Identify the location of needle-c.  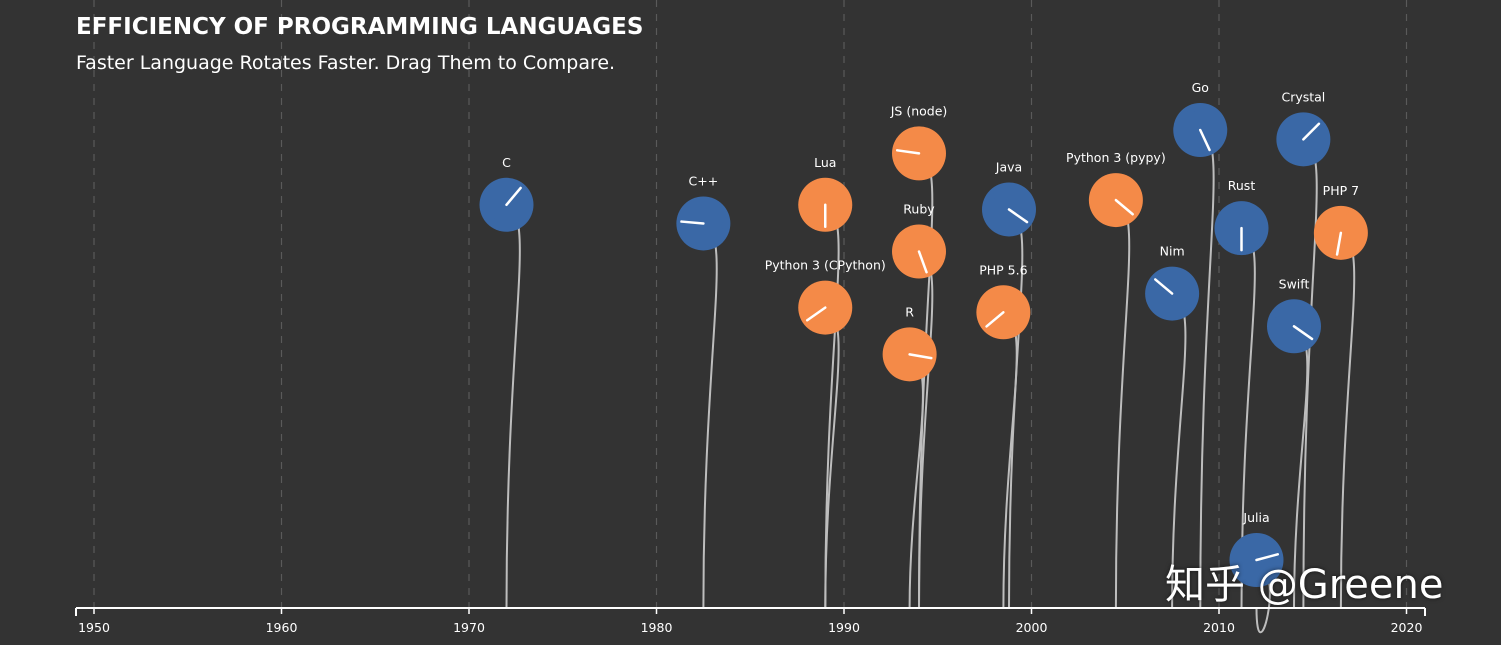
(513, 196).